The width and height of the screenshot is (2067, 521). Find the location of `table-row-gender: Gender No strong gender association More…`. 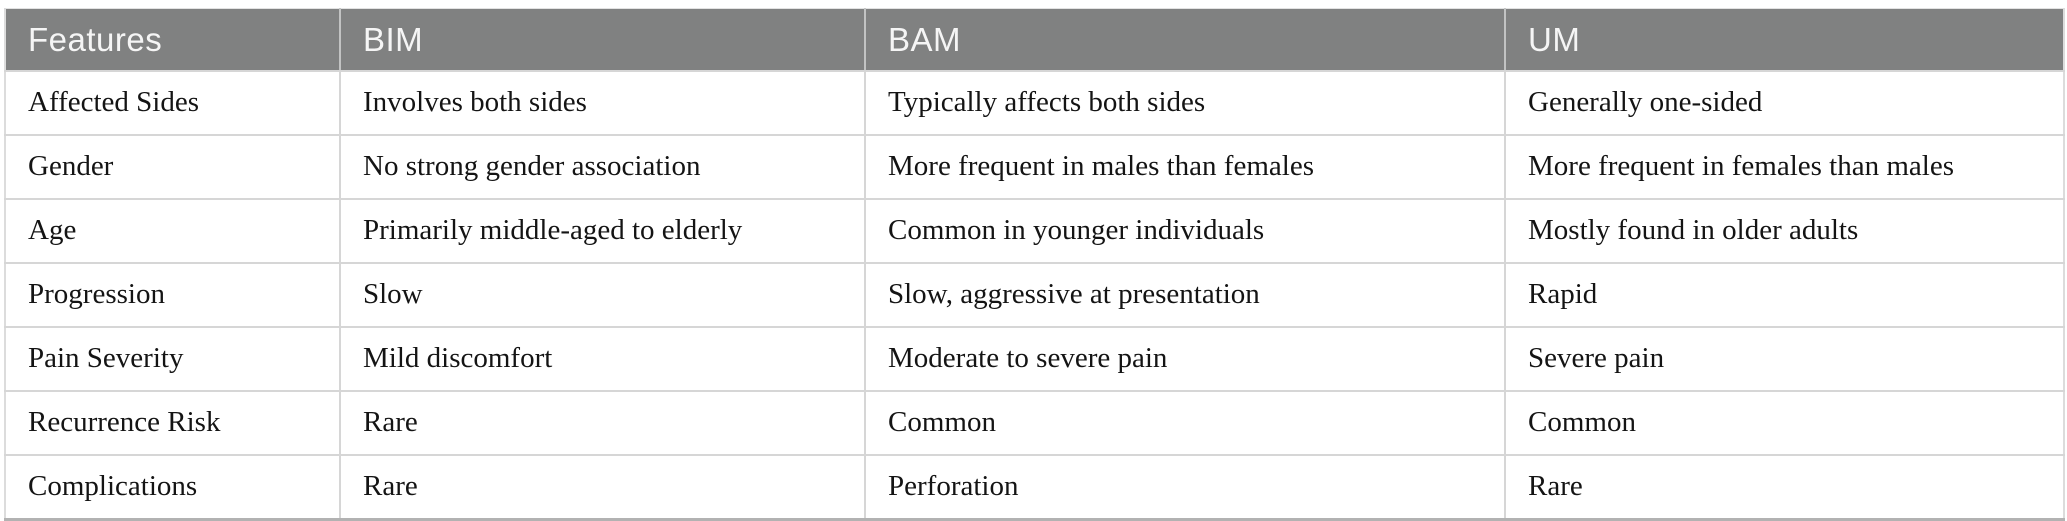

table-row-gender: Gender No strong gender association More… is located at coordinates (1034, 166).